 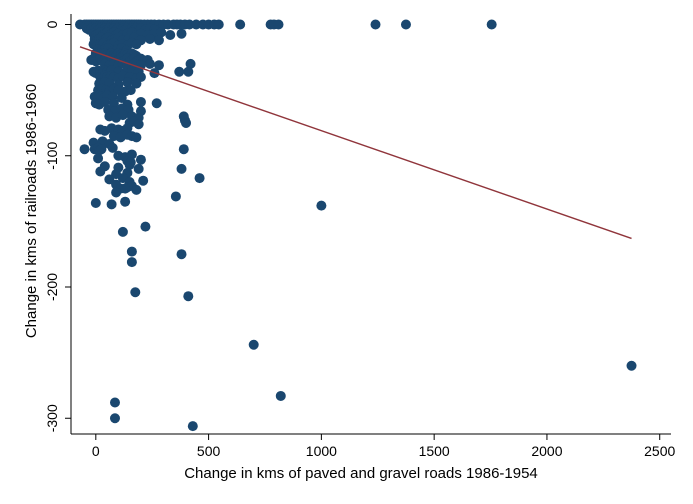 I want to click on x-tick-label: 2000, so click(x=546, y=451).